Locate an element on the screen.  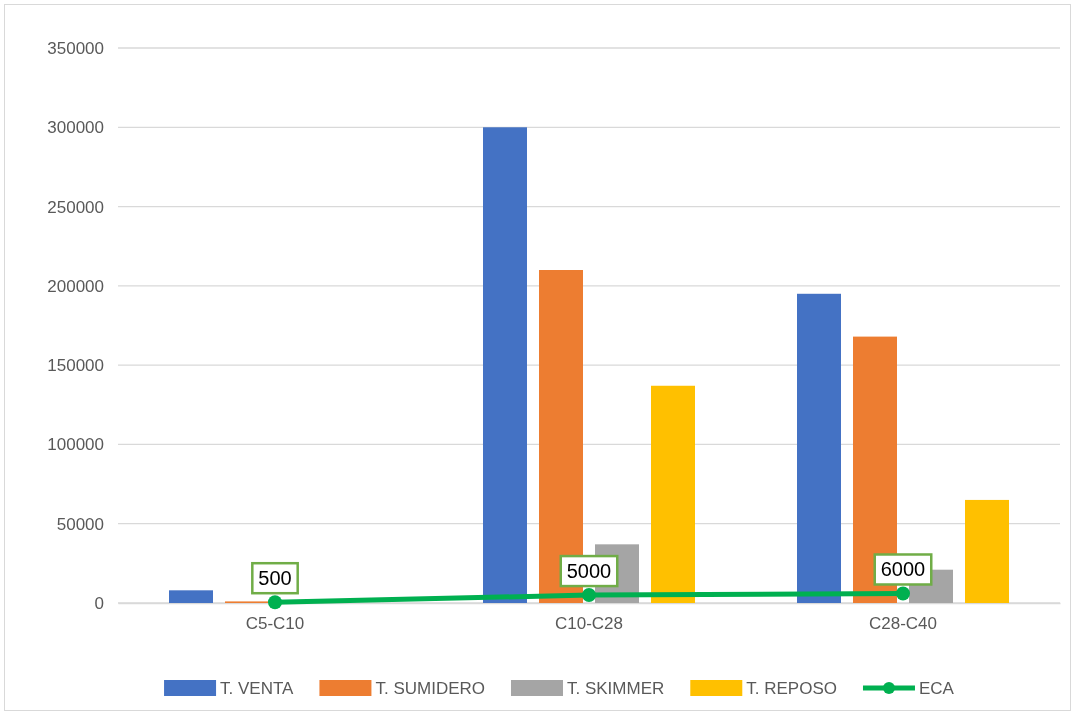
y-tick-label: 100000 is located at coordinates (75, 445).